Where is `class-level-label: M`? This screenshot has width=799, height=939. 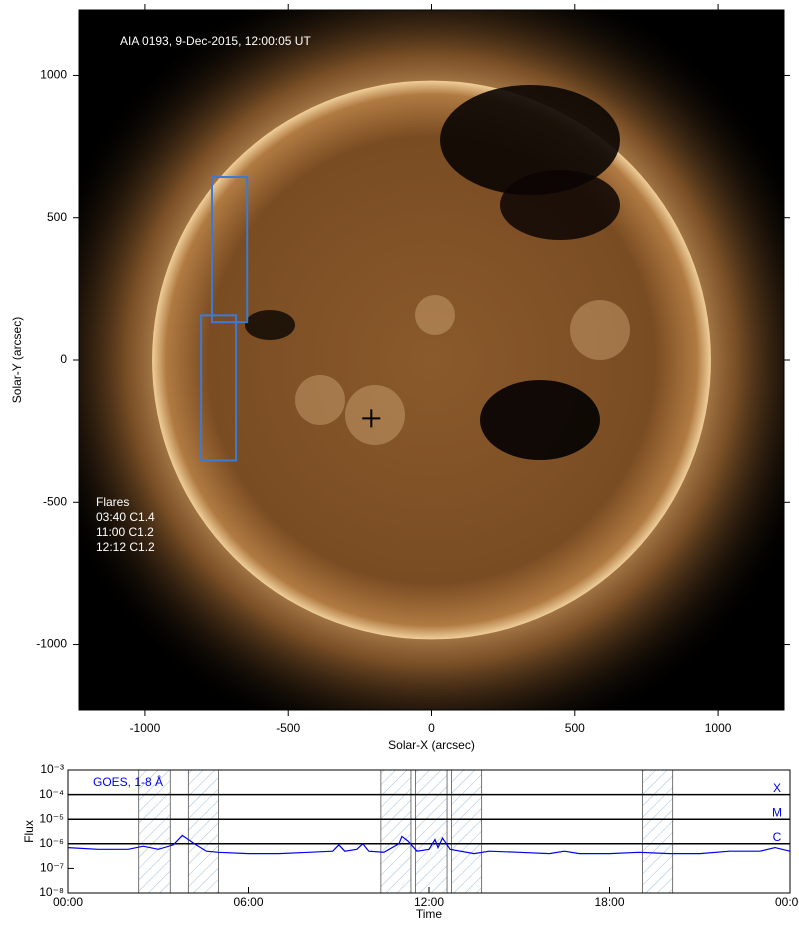 class-level-label: M is located at coordinates (777, 812).